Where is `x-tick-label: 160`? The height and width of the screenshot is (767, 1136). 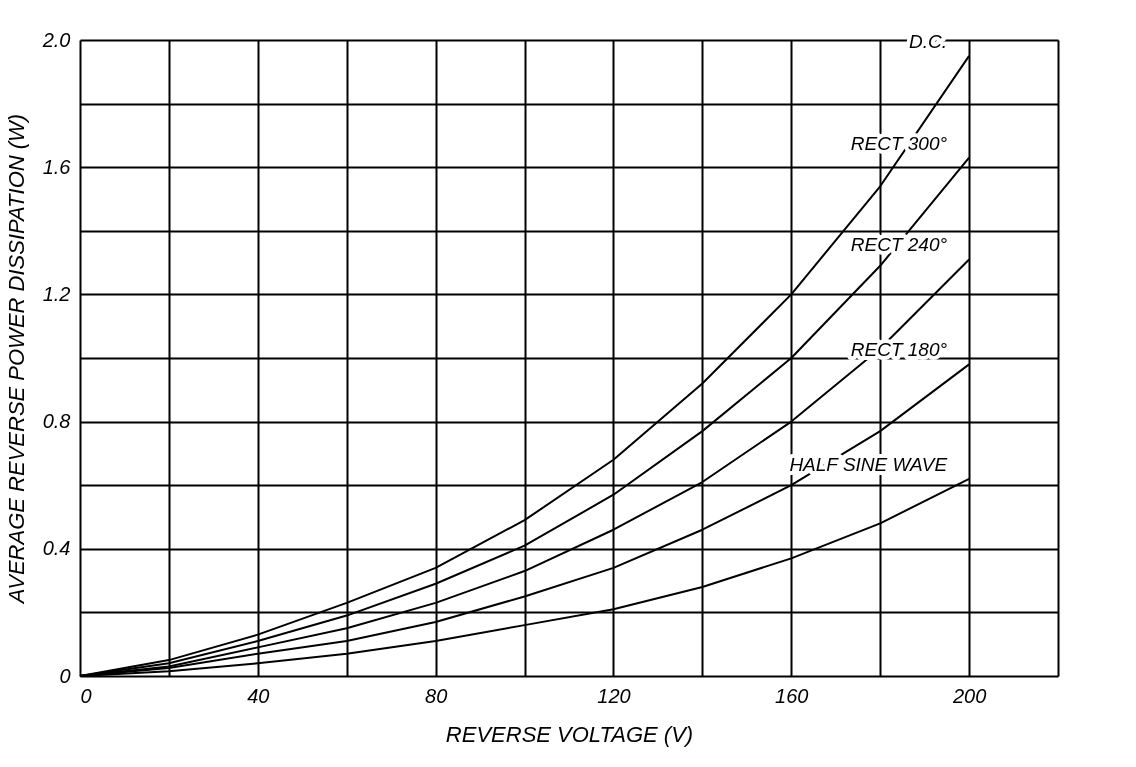 x-tick-label: 160 is located at coordinates (792, 695).